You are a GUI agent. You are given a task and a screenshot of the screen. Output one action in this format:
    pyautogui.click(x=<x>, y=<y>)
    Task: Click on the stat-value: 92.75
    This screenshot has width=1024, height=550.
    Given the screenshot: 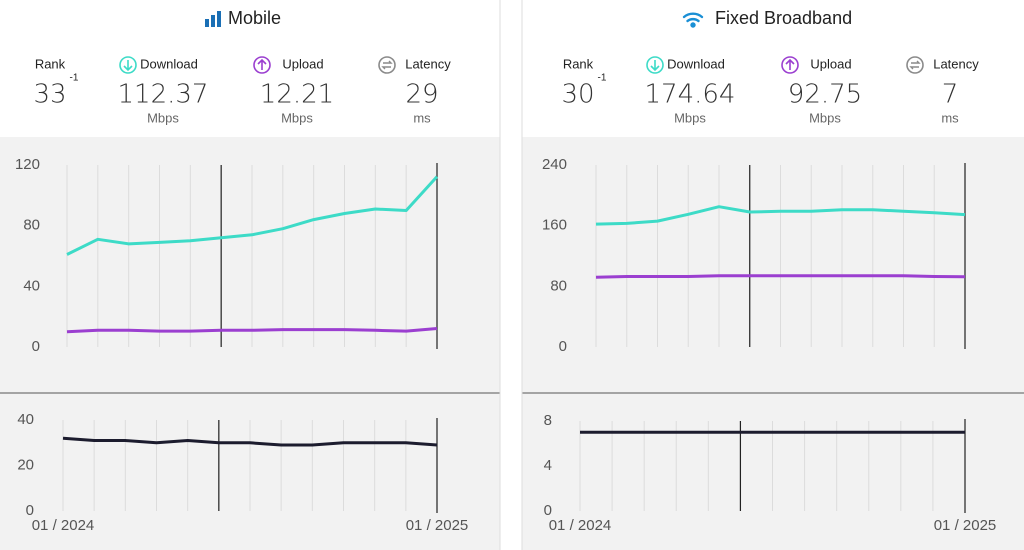 What is the action you would take?
    pyautogui.click(x=825, y=95)
    